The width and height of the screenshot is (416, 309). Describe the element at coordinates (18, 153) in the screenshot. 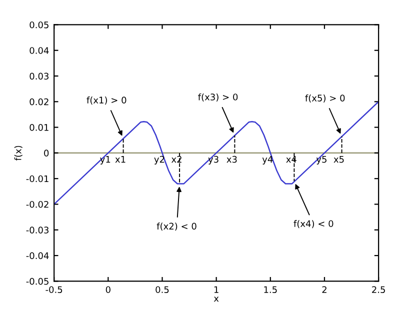

I see `y-axis-title: f(x)` at that location.